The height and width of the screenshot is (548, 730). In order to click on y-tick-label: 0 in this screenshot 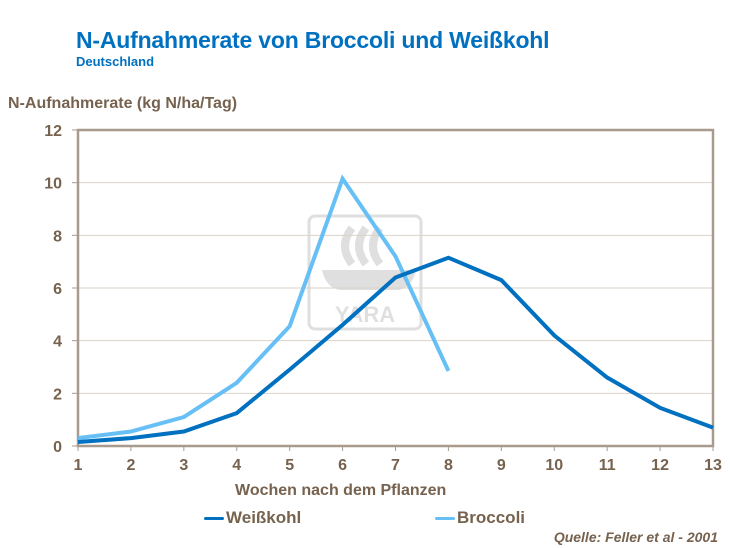, I will do `click(57, 447)`.